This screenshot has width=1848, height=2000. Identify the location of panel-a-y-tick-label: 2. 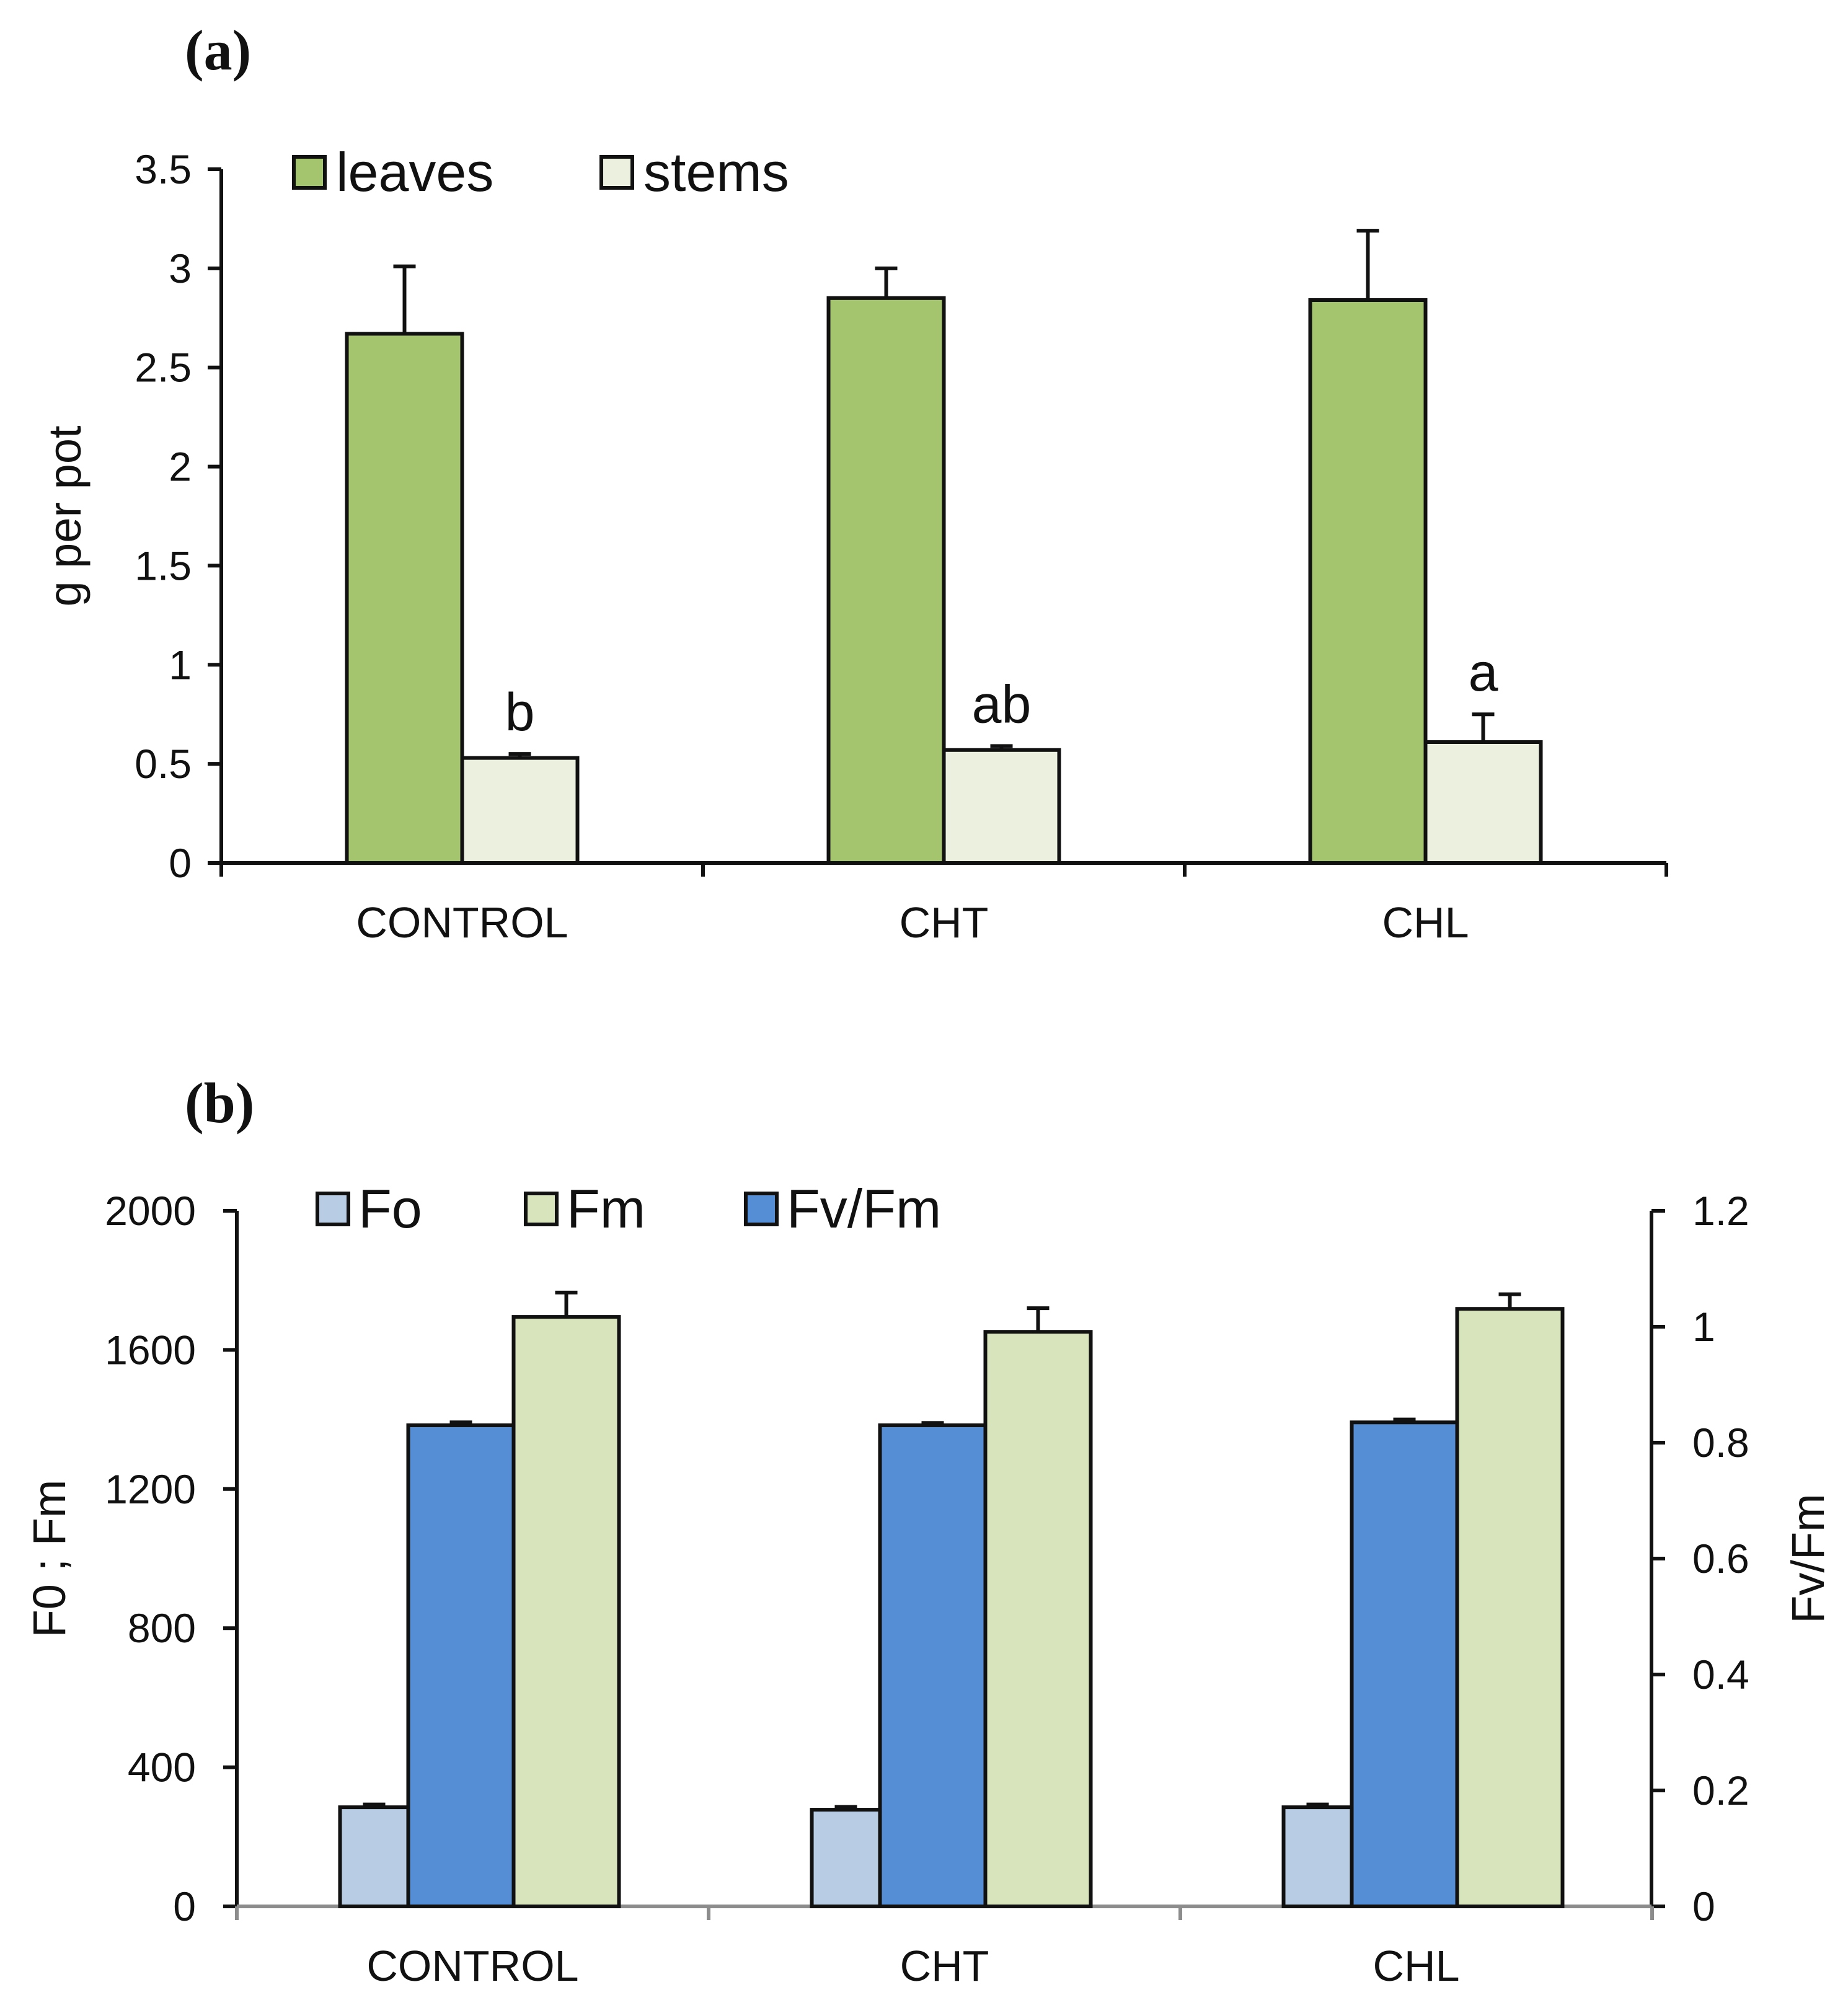
(181, 467).